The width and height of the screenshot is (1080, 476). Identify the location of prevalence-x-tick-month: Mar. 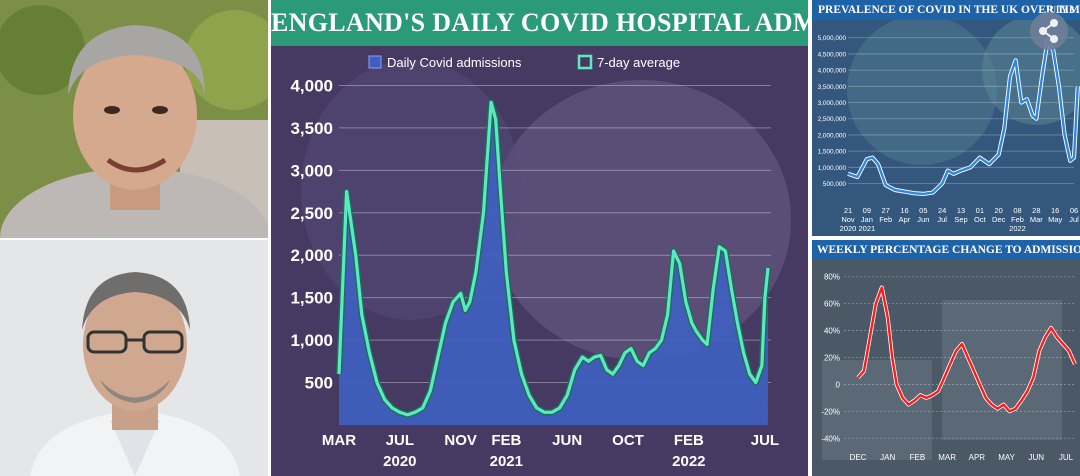
(1036, 219).